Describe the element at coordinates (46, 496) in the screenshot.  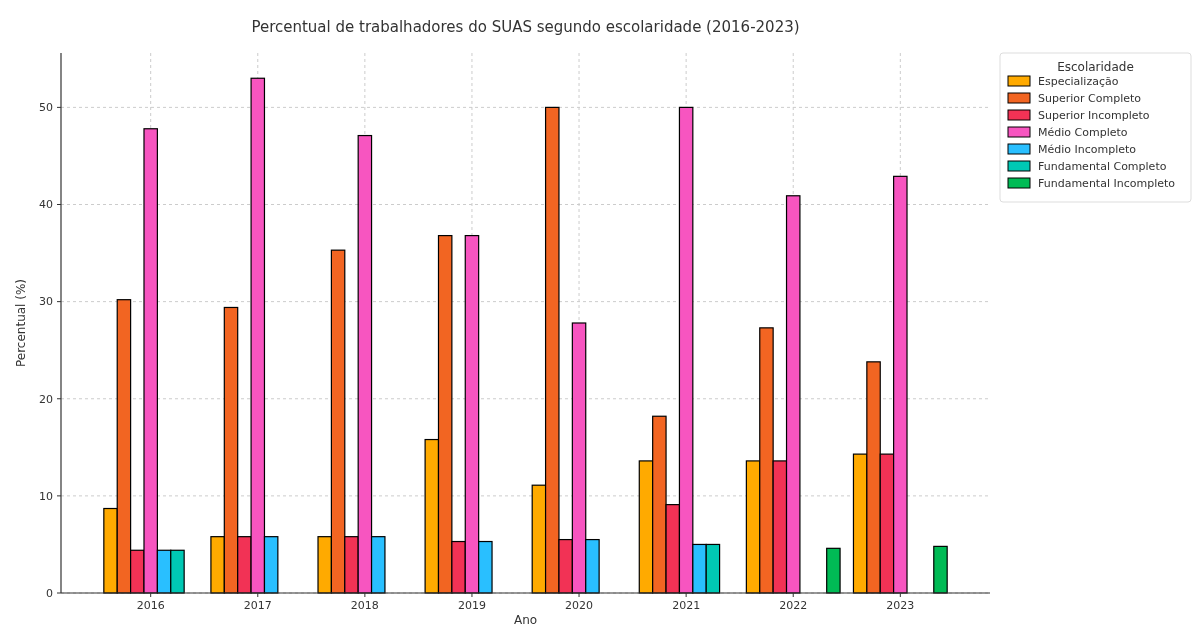
I see `y-tick-label: 10` at that location.